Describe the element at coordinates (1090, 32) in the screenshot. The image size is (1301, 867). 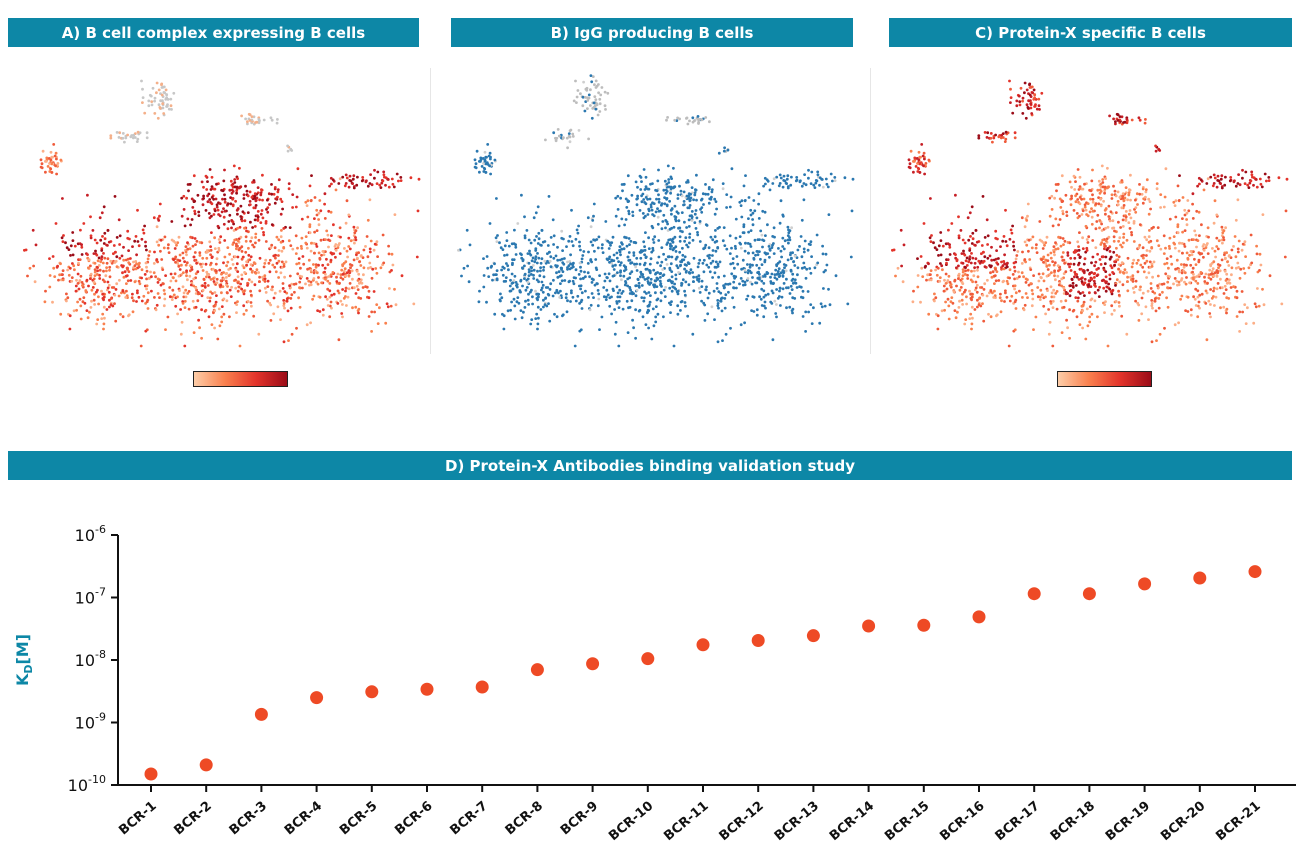
I see `panel-c-title: C) Protein-X specific B cells` at that location.